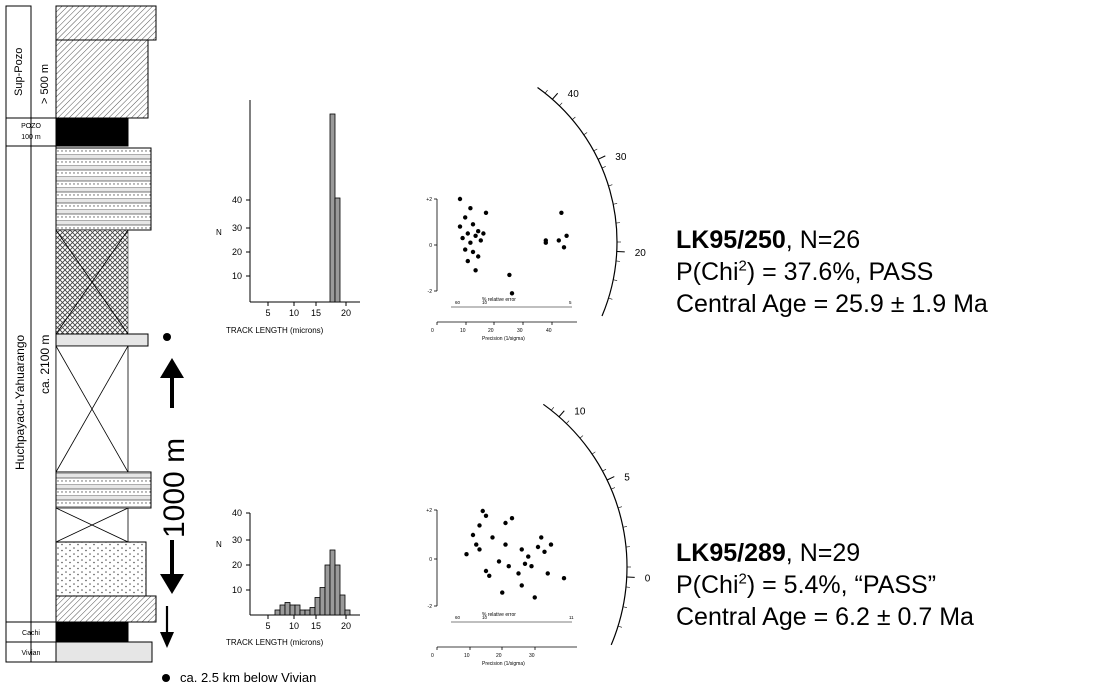  I want to click on radial-age-tick-label: 5, so click(627, 478).